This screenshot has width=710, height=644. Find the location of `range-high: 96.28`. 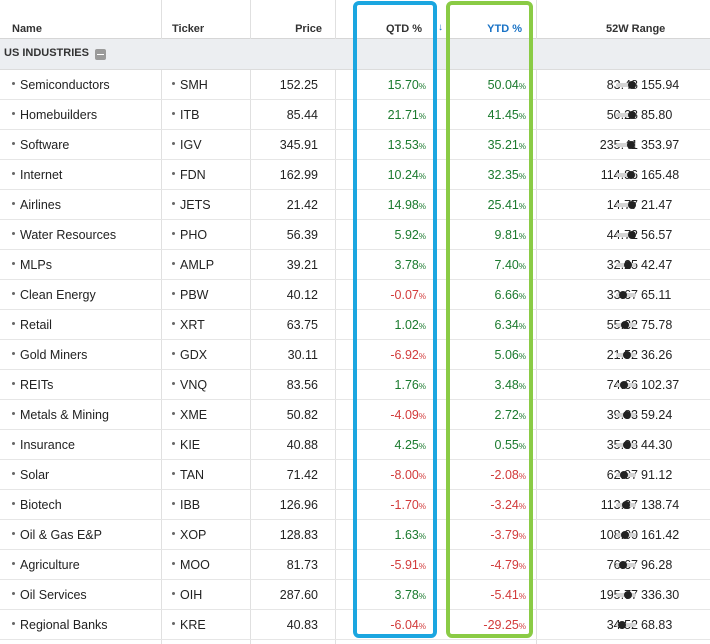

range-high: 96.28 is located at coordinates (657, 565).